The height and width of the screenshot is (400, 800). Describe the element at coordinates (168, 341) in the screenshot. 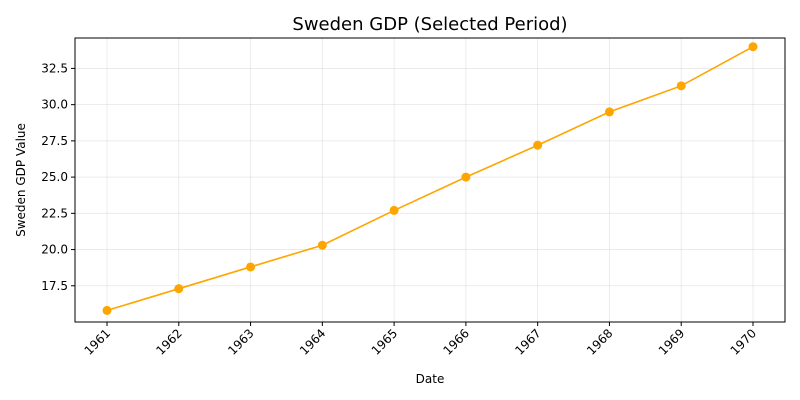

I see `x-tick-label: 1962` at that location.